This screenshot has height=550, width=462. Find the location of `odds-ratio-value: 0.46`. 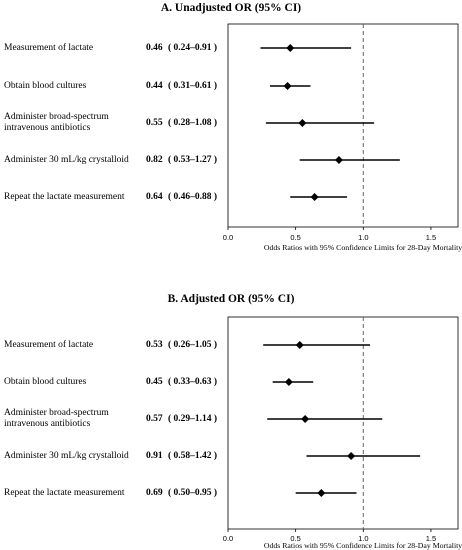

odds-ratio-value: 0.46 is located at coordinates (154, 48).